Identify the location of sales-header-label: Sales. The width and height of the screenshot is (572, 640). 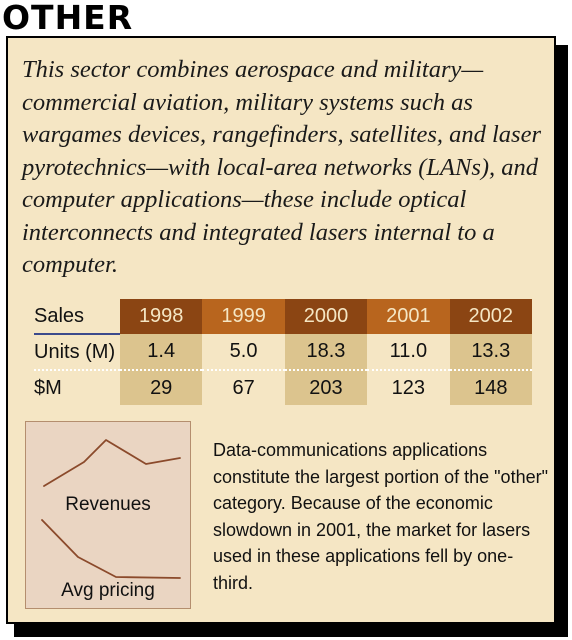
(77, 317).